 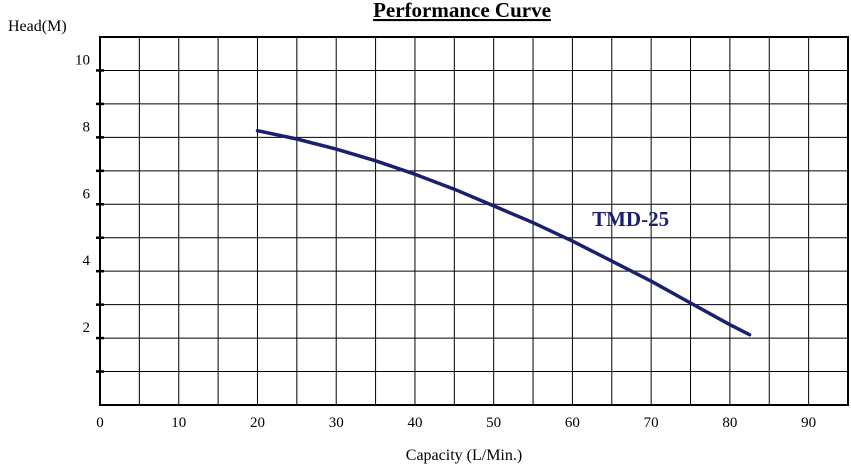 I want to click on y-tick-label: 8, so click(x=87, y=127).